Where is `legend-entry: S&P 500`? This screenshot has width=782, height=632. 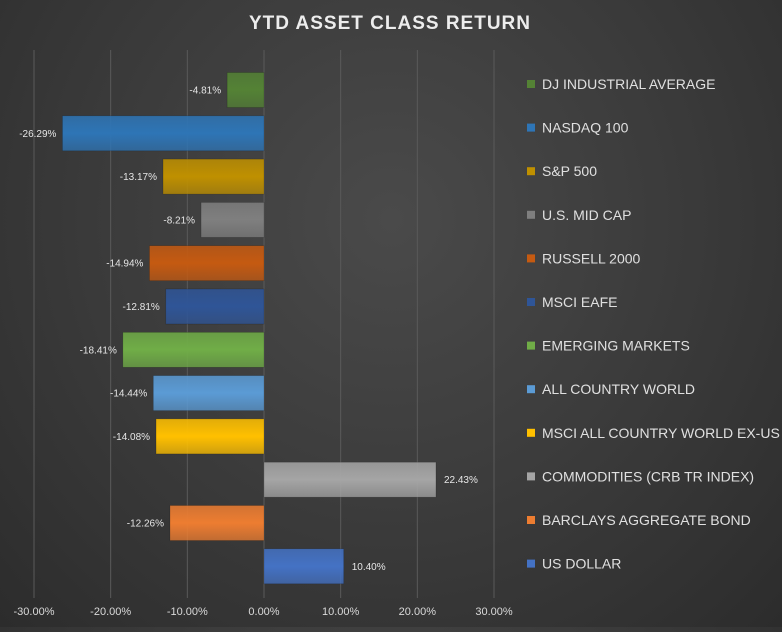
legend-entry: S&P 500 is located at coordinates (569, 171).